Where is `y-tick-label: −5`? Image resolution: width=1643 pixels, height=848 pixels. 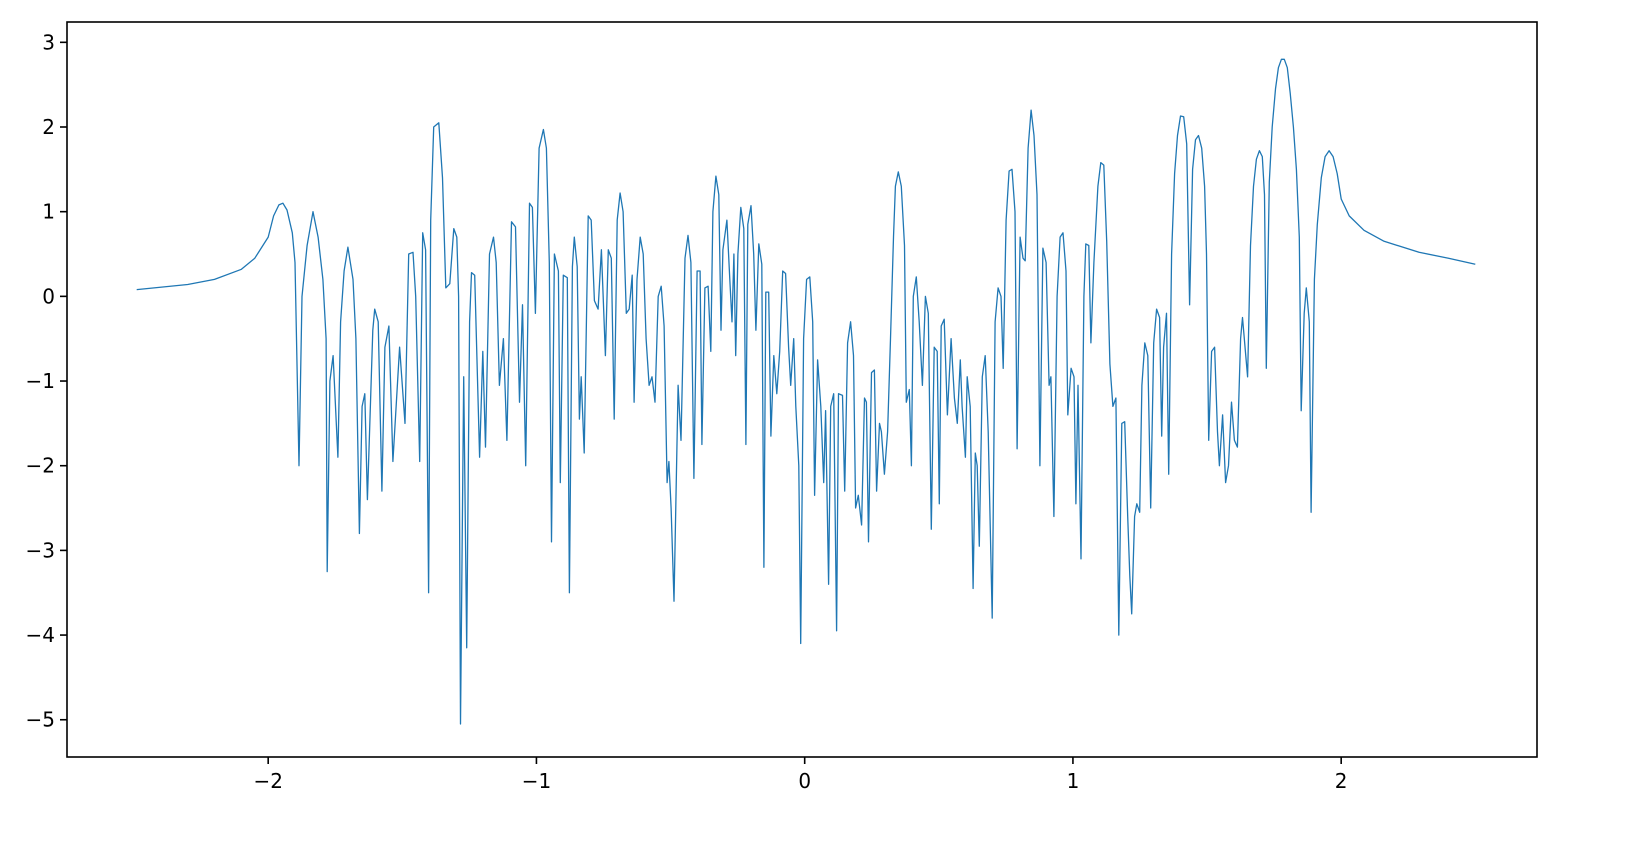
y-tick-label: −5 is located at coordinates (40, 720).